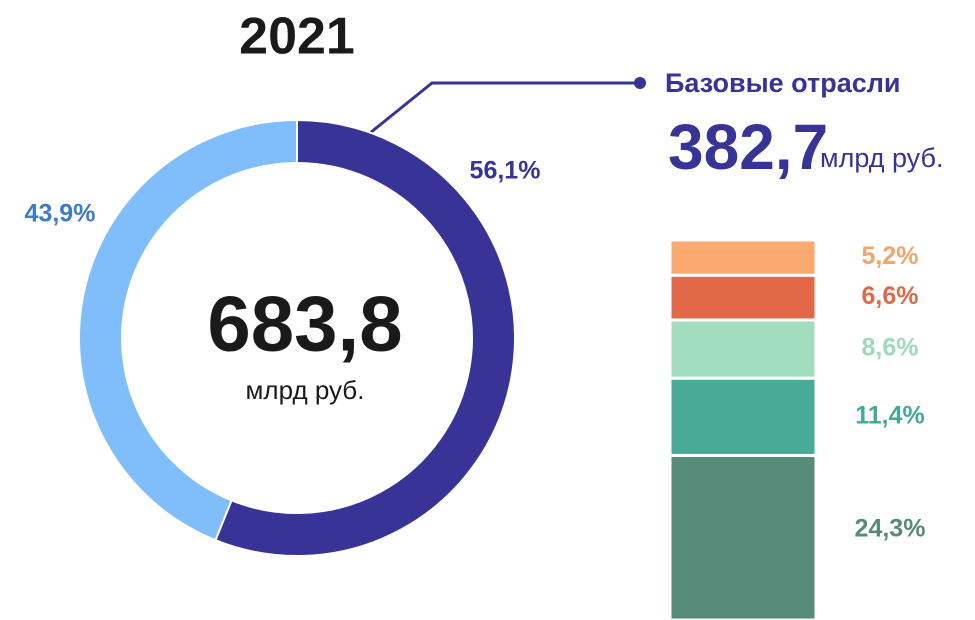 Image resolution: width=975 pixels, height=620 pixels. What do you see at coordinates (640, 83) in the screenshot?
I see `callout-dot` at bounding box center [640, 83].